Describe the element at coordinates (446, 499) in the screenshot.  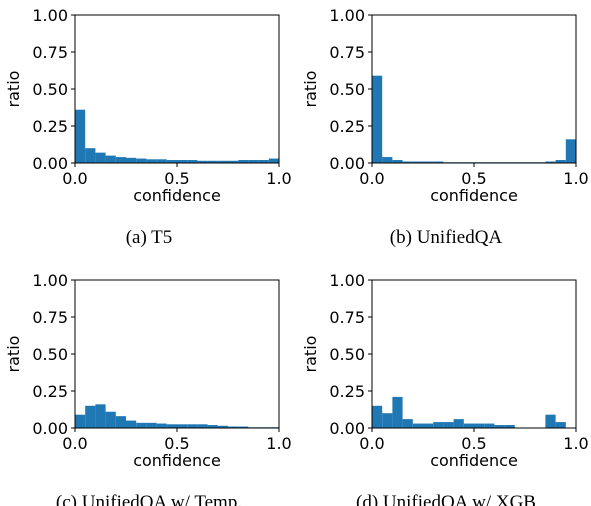
I see `subplot-caption: (d) UnifiedQA w/ XGB` at that location.